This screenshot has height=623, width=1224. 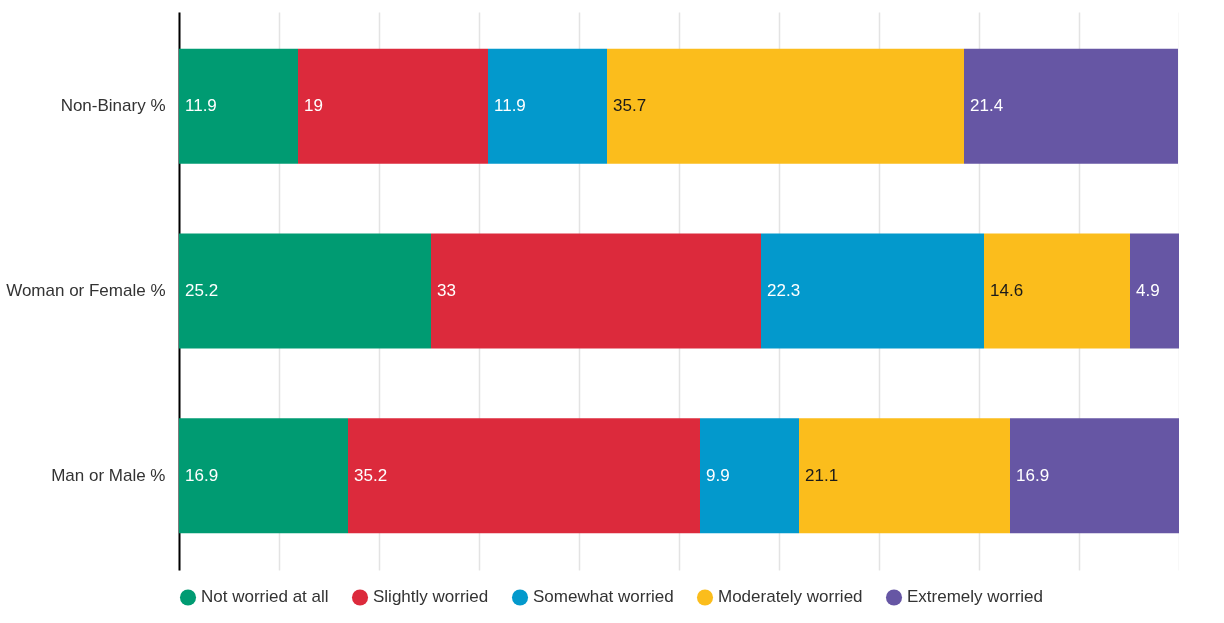 What do you see at coordinates (718, 475) in the screenshot?
I see `data-label: 9.9` at bounding box center [718, 475].